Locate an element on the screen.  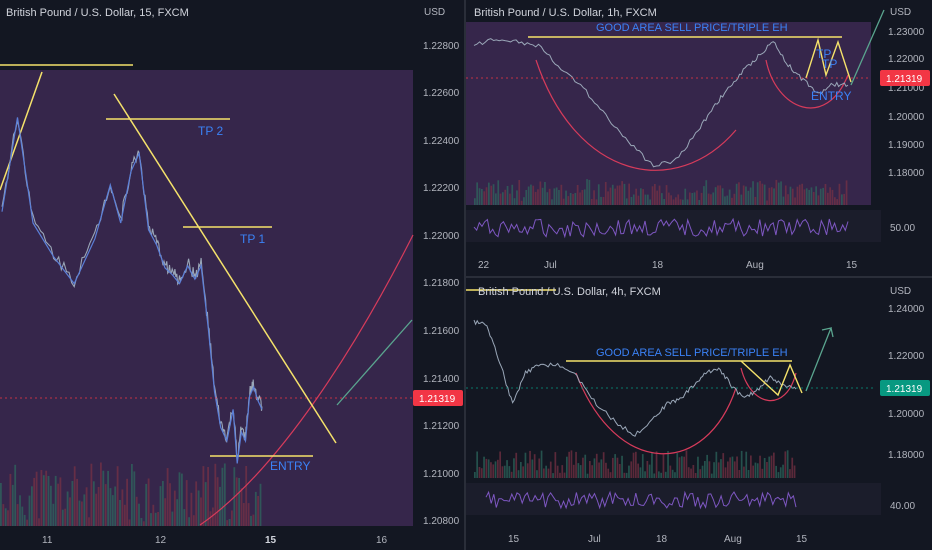
x-tick: Aug is located at coordinates (755, 265).